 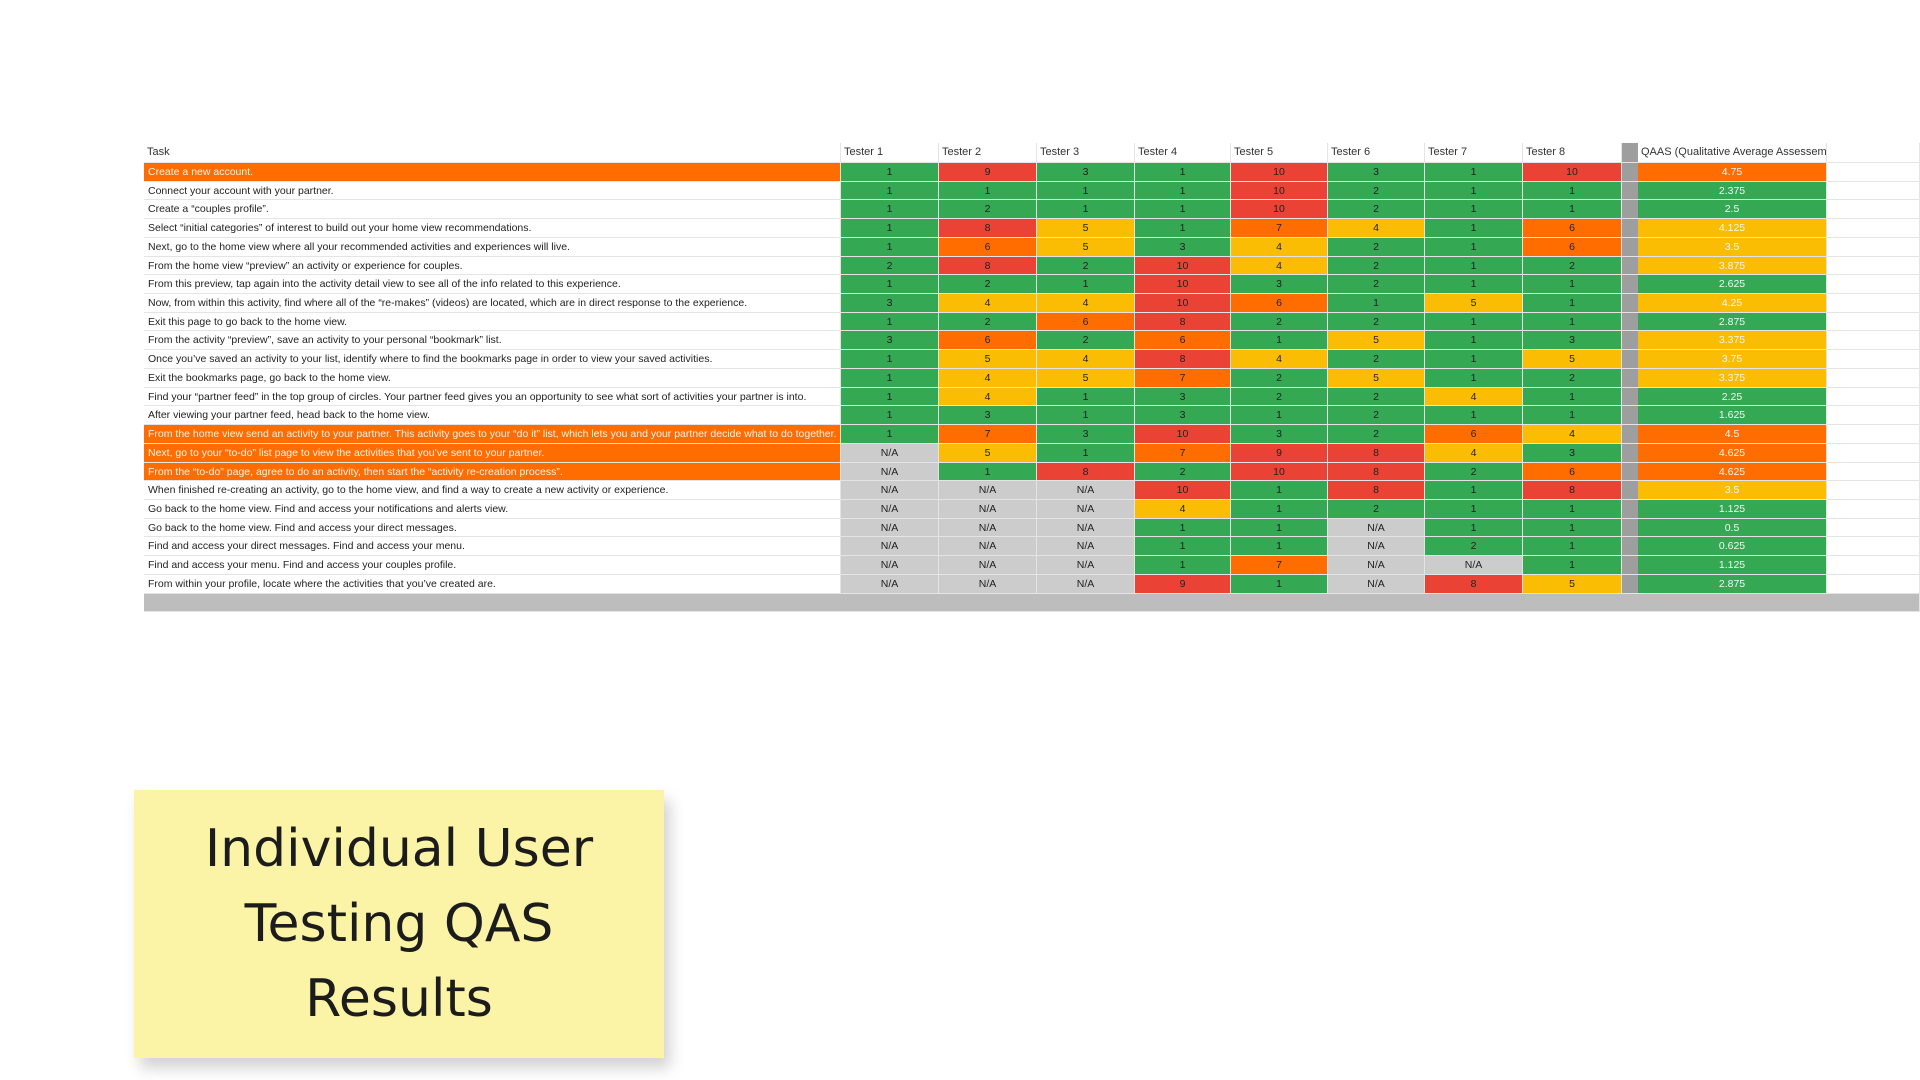 What do you see at coordinates (1732, 416) in the screenshot?
I see `qaas-score-cell: 1.625` at bounding box center [1732, 416].